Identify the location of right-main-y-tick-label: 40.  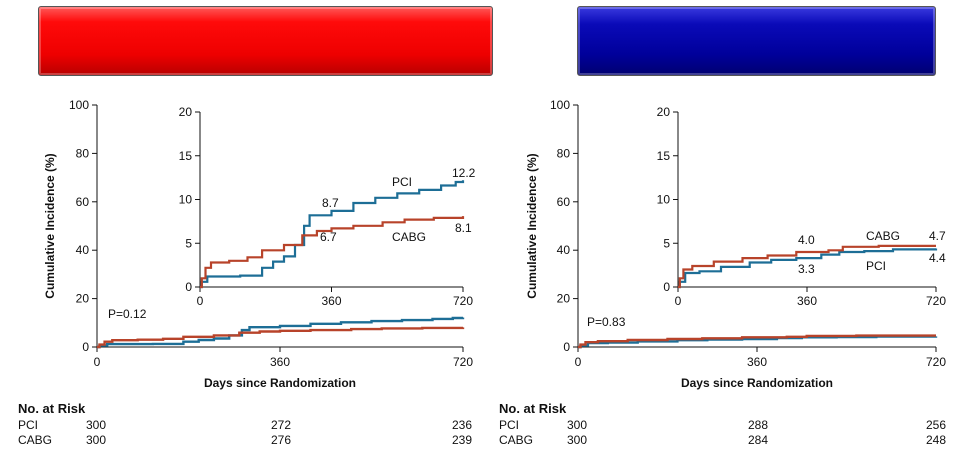
(564, 250).